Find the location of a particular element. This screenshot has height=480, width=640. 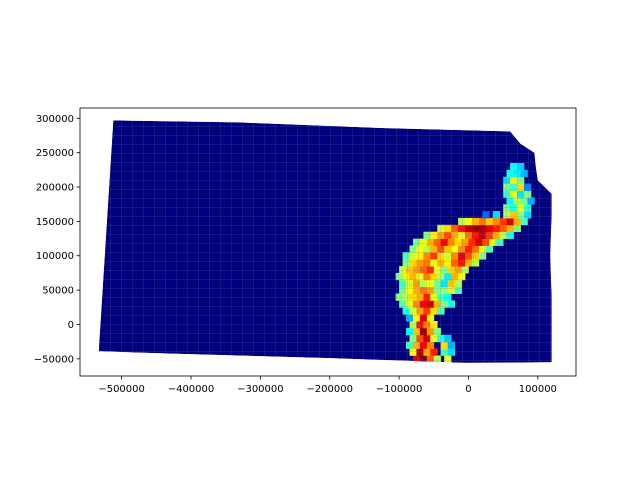

x-tick-label: −400000 is located at coordinates (191, 389).